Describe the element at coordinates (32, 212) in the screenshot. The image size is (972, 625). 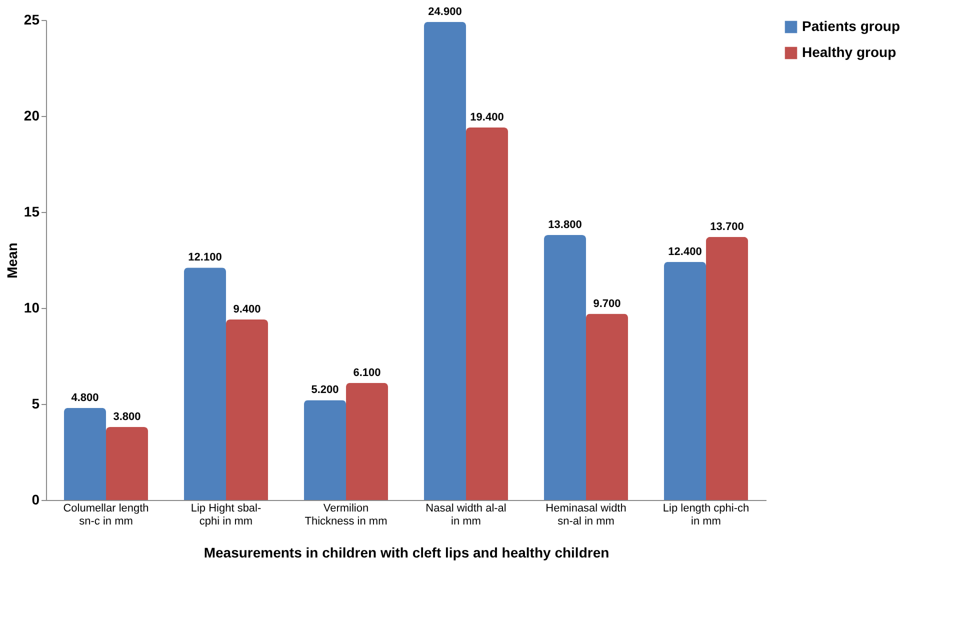
I see `y-tick-label: 15` at that location.